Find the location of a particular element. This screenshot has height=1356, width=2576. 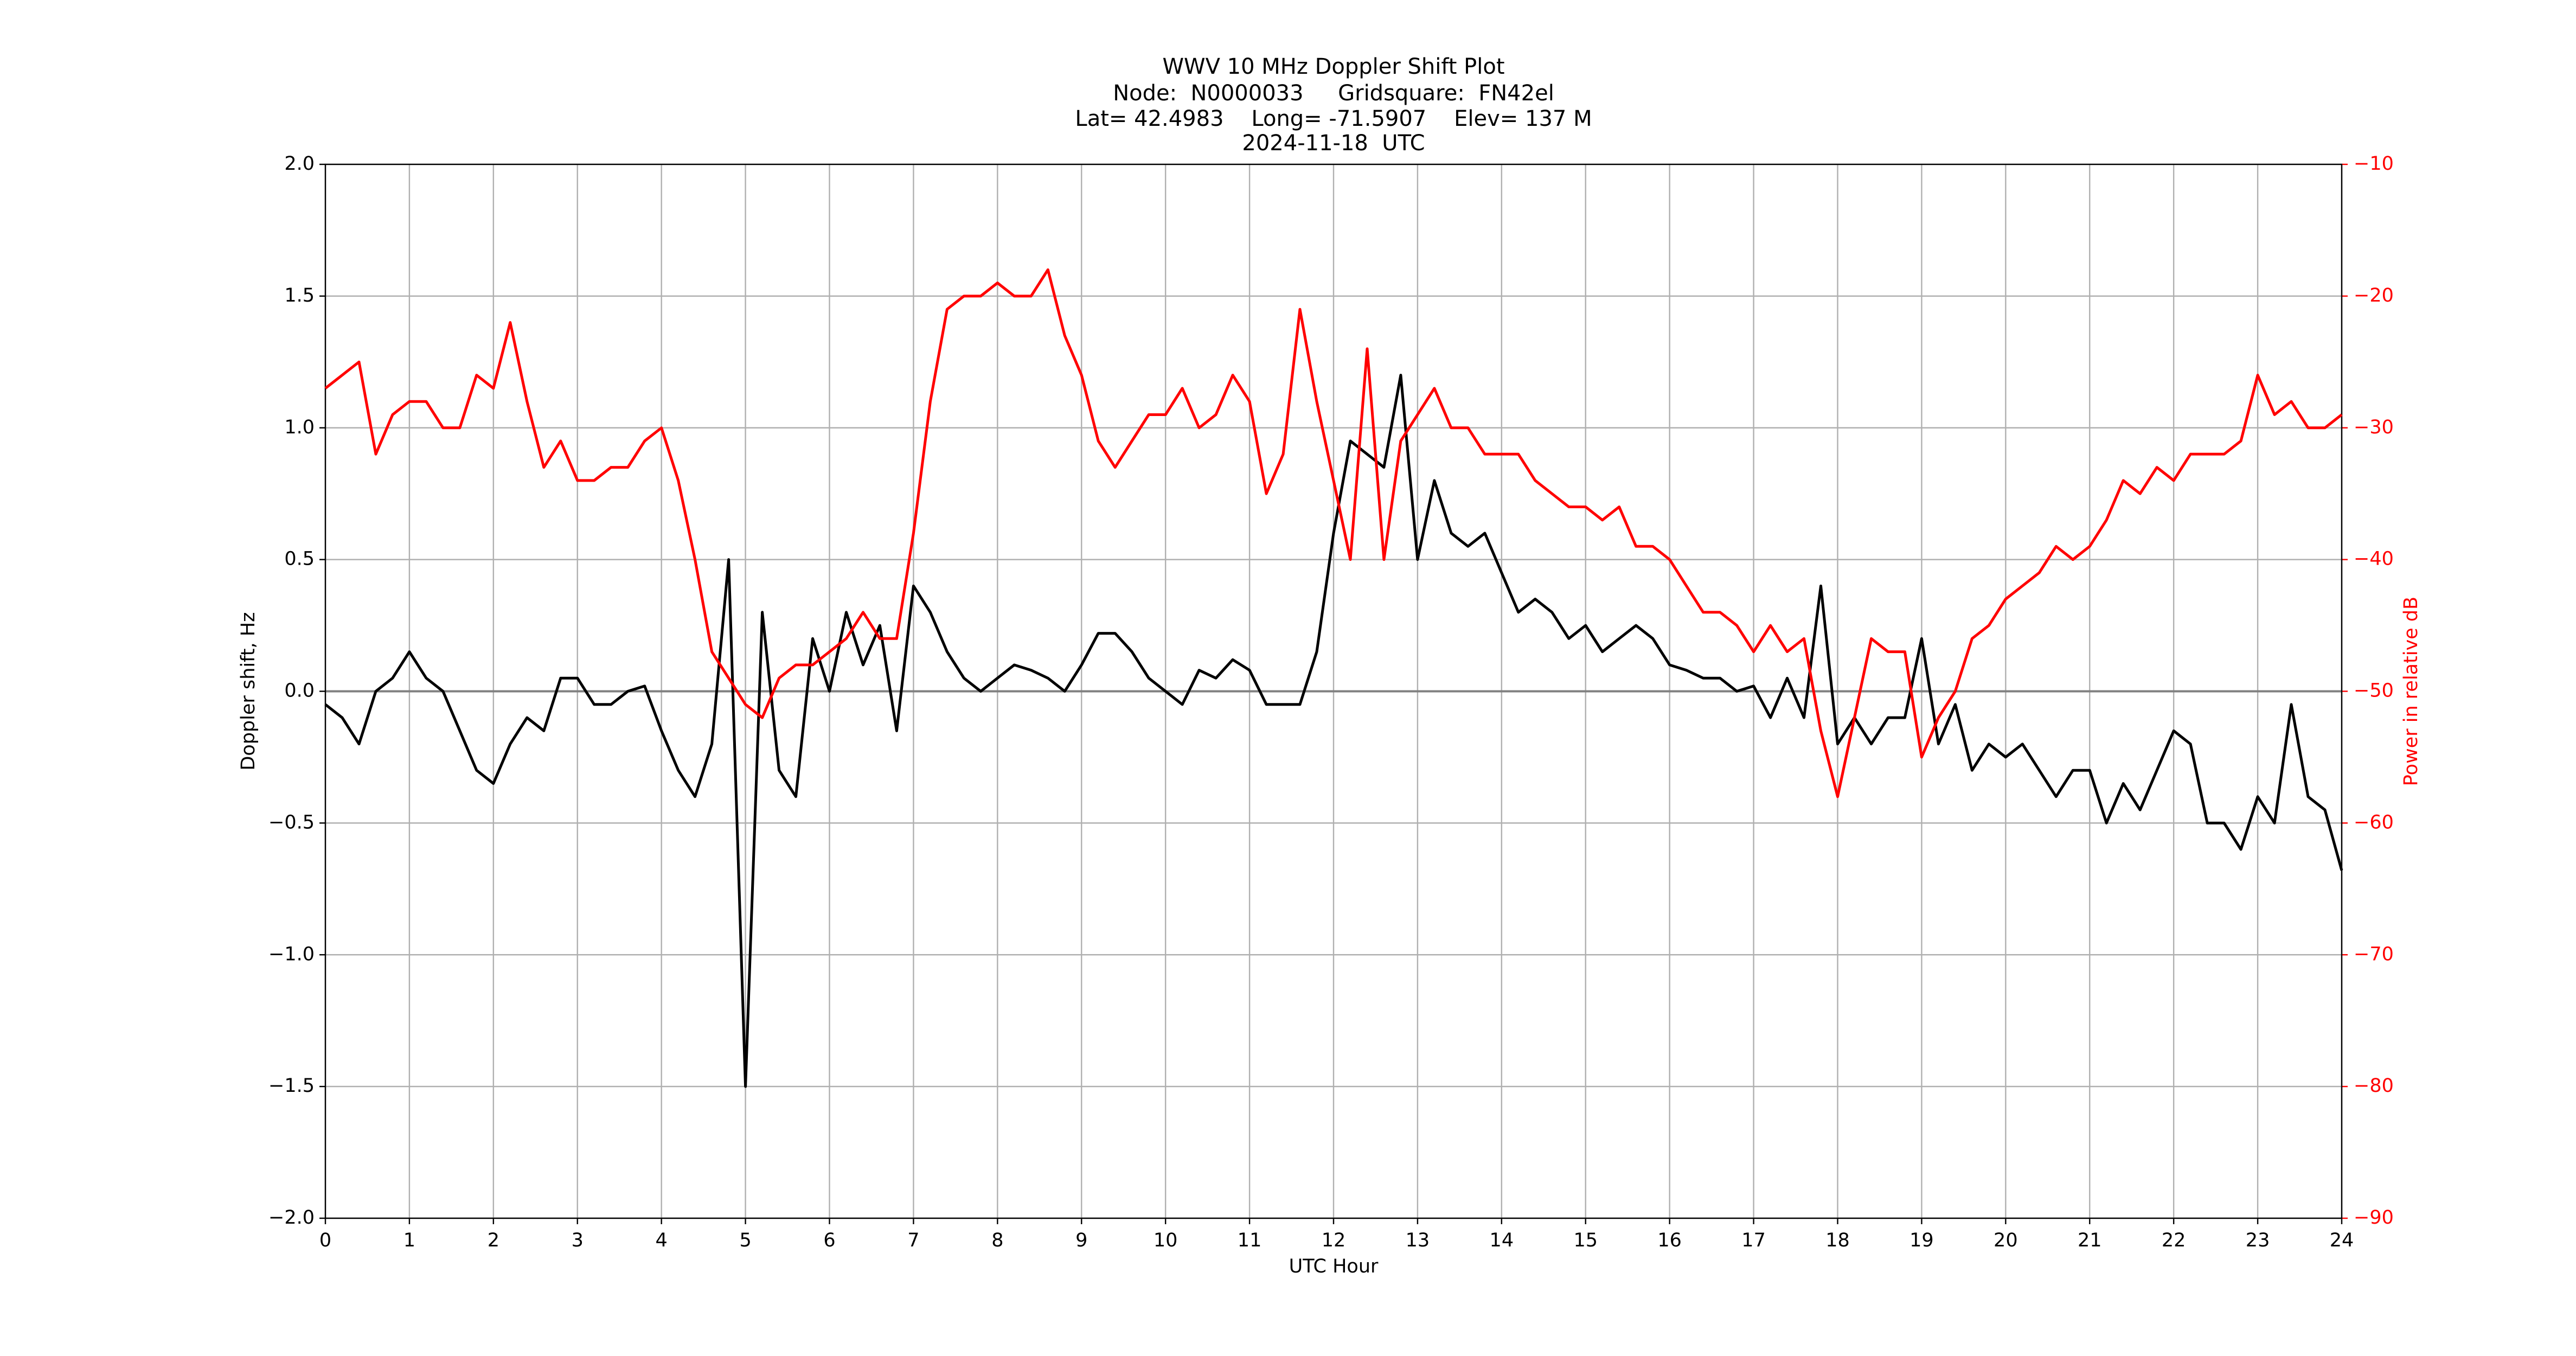

chart-title: 2024-11-18 UTC is located at coordinates (1333, 143).